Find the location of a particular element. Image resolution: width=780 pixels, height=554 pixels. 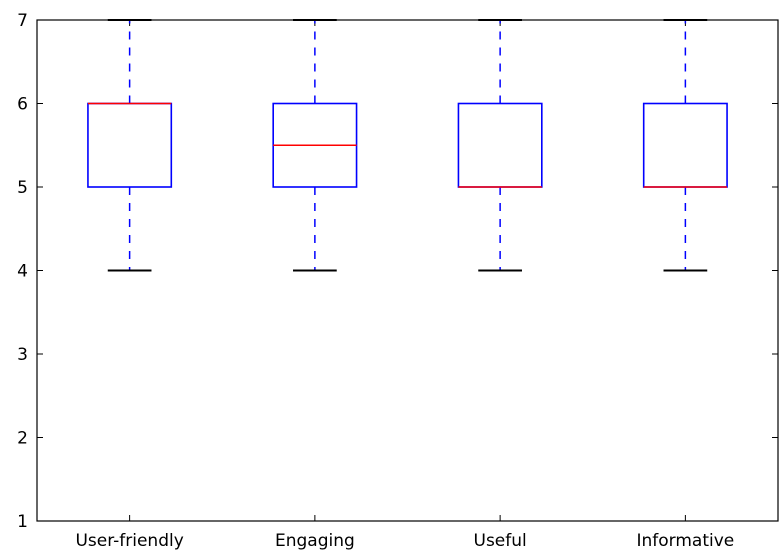

y-tick-label: 4 is located at coordinates (22, 272).